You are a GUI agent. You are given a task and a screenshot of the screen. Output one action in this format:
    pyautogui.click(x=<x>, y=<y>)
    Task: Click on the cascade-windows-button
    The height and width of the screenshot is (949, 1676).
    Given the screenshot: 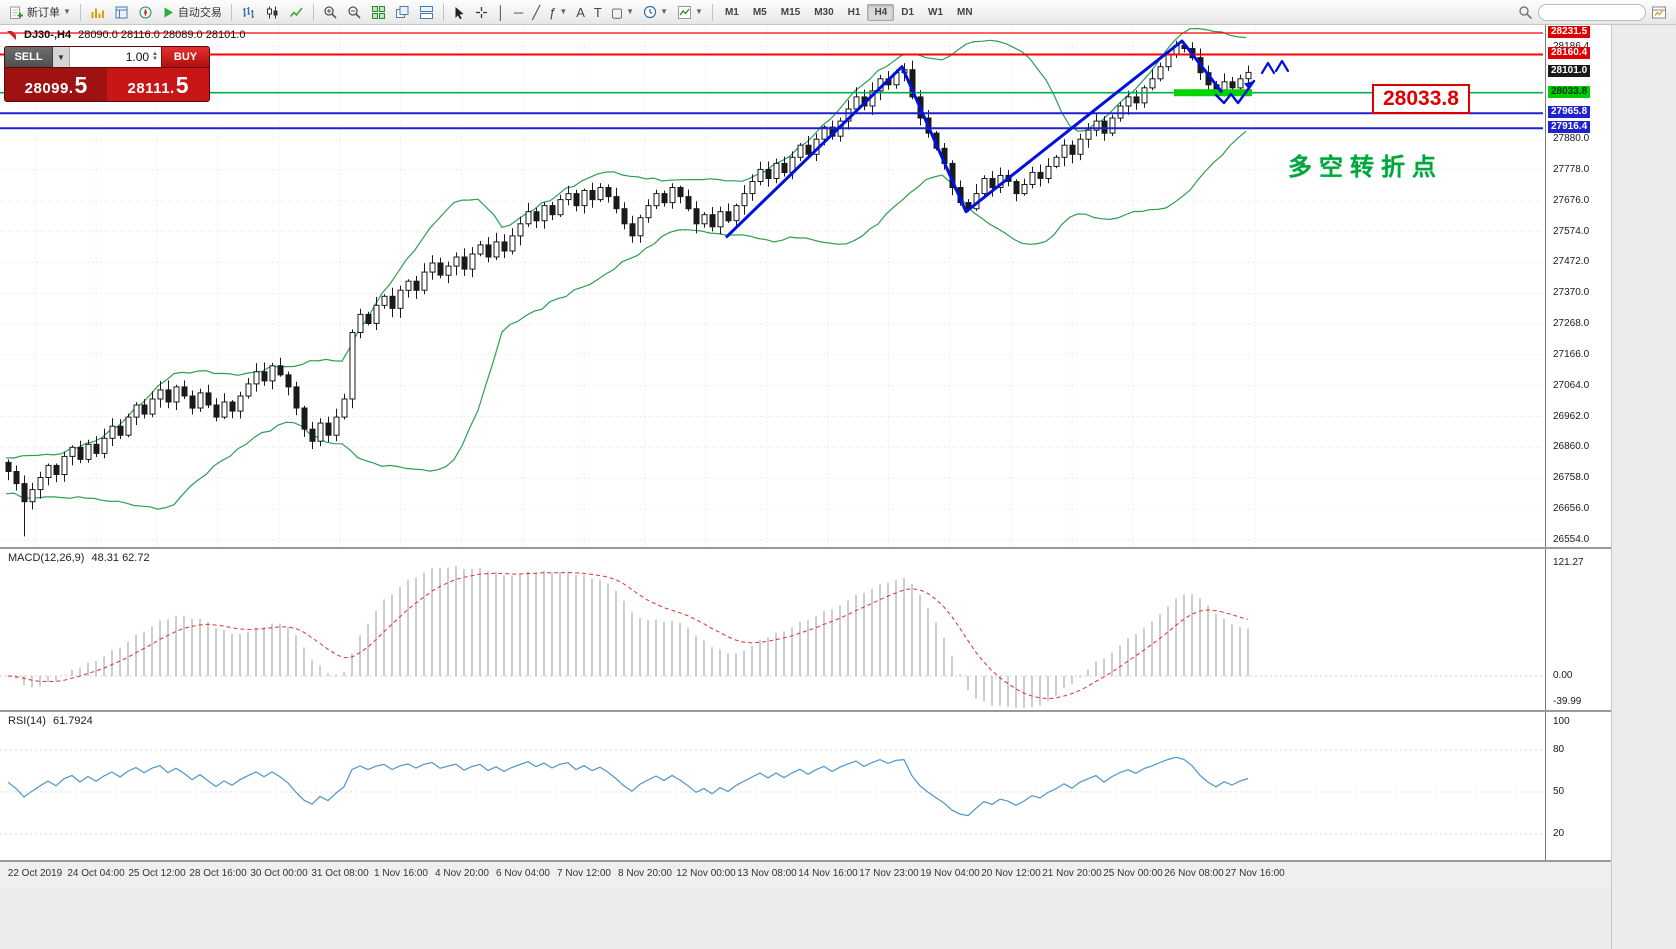 What is the action you would take?
    pyautogui.click(x=402, y=12)
    